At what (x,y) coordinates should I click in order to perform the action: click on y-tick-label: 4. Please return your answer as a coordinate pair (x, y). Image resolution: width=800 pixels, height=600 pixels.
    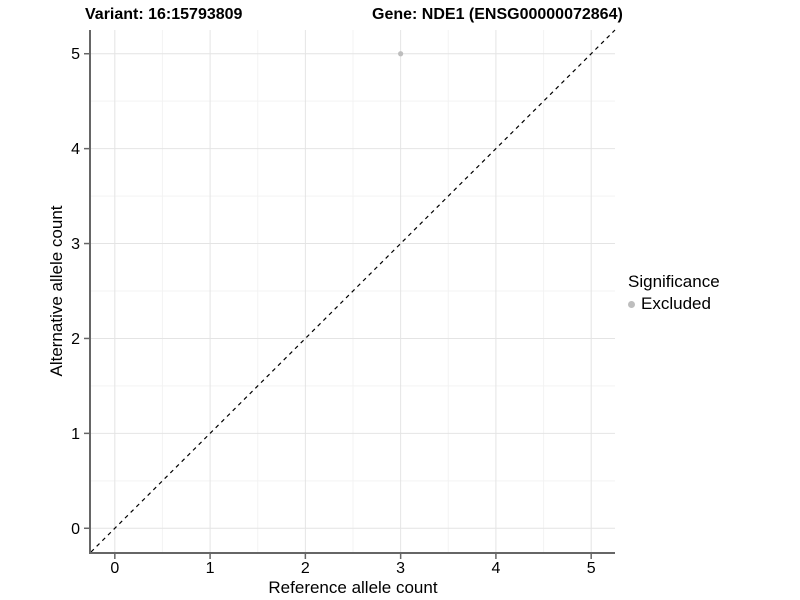
    Looking at the image, I should click on (75, 149).